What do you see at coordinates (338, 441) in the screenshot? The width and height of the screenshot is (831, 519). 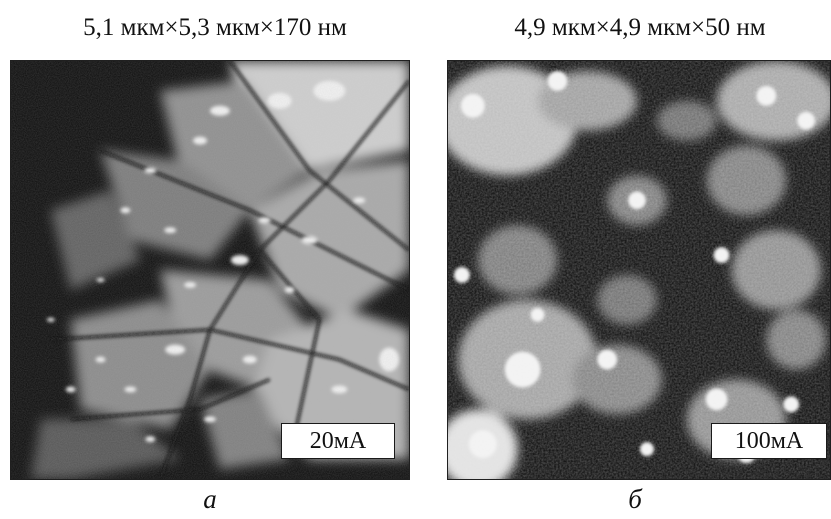 I see `panel-a-current-label: 20мА` at bounding box center [338, 441].